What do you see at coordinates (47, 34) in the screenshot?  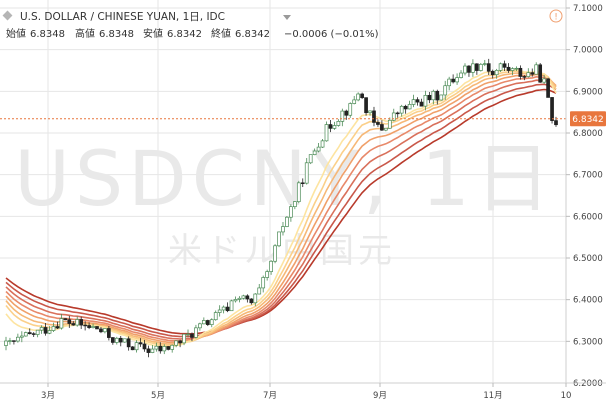 I see `open-value: 6.8348` at bounding box center [47, 34].